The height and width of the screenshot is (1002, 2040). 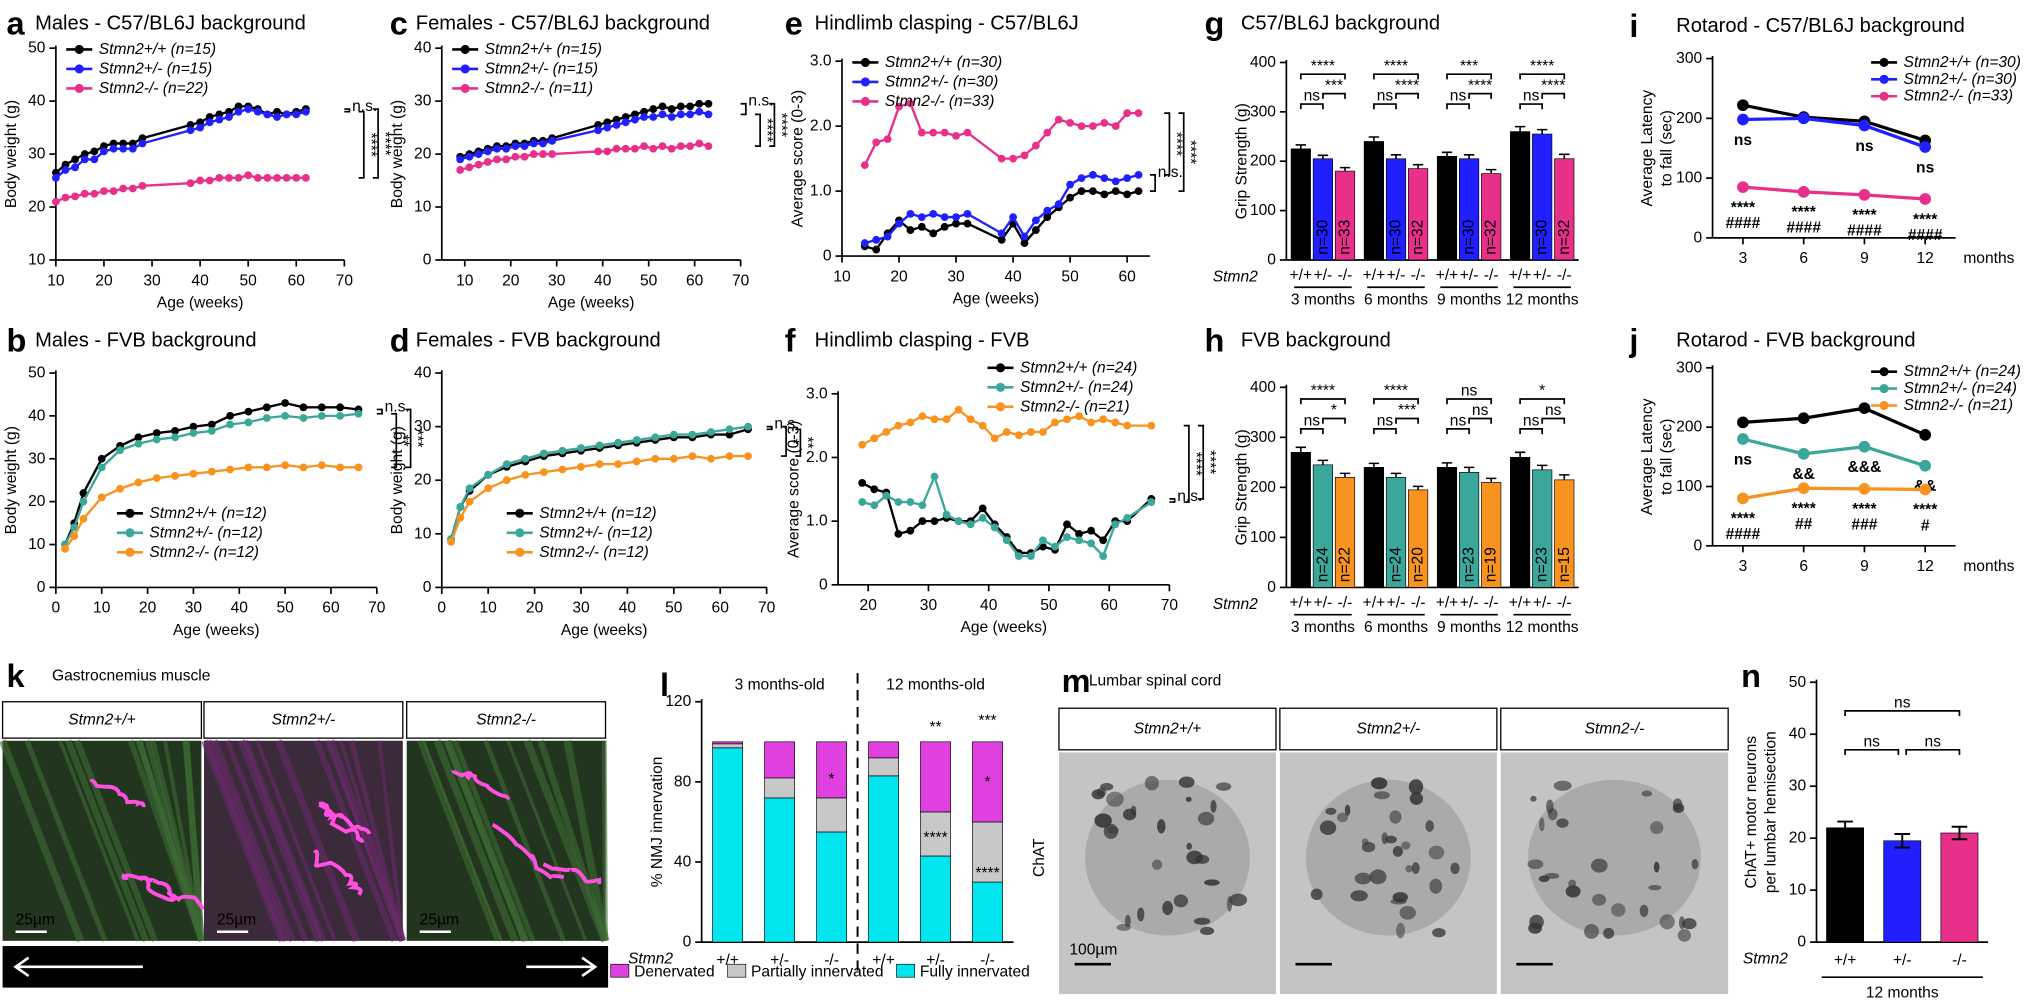 I want to click on y-axis-label: to fall (sec), so click(x=1667, y=457).